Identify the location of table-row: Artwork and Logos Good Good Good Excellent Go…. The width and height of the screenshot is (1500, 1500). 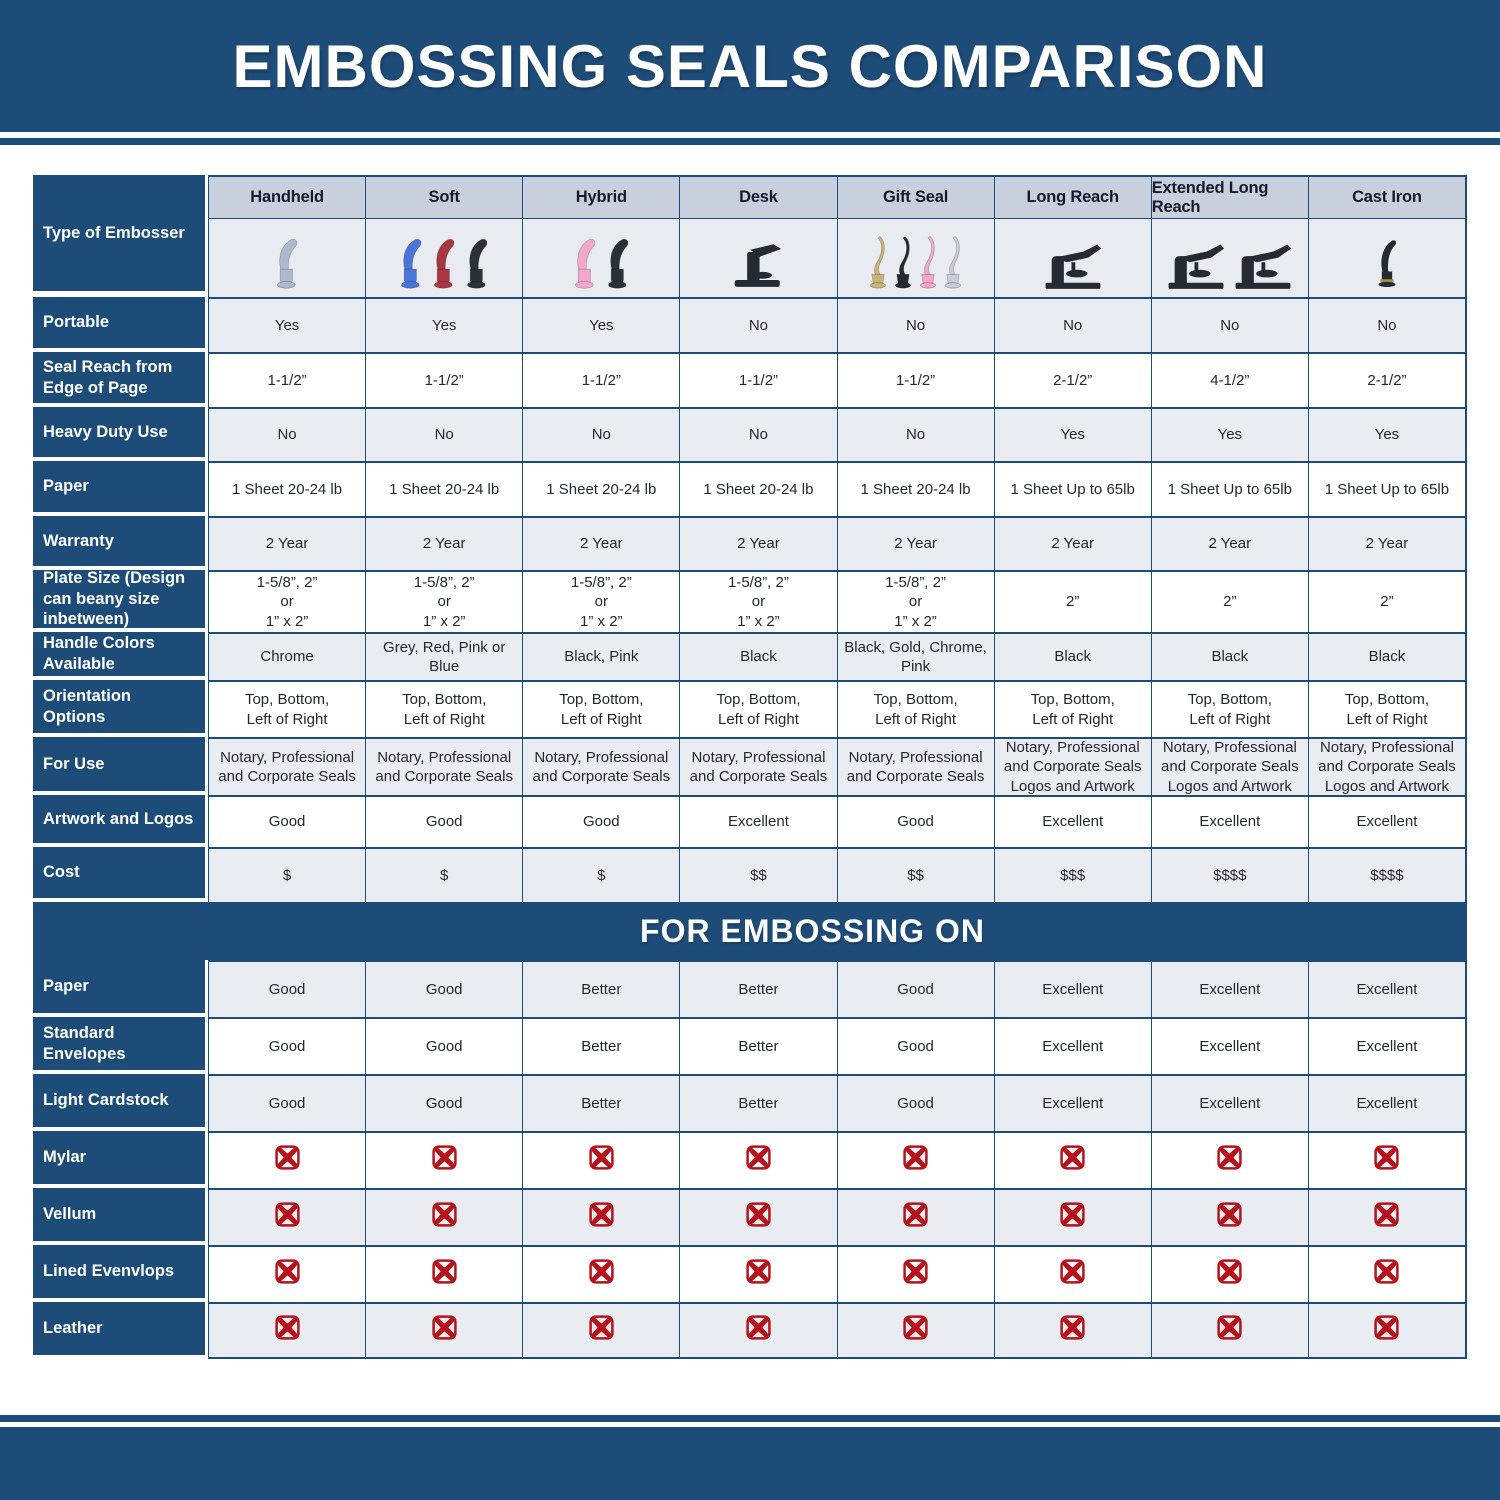
(750, 821).